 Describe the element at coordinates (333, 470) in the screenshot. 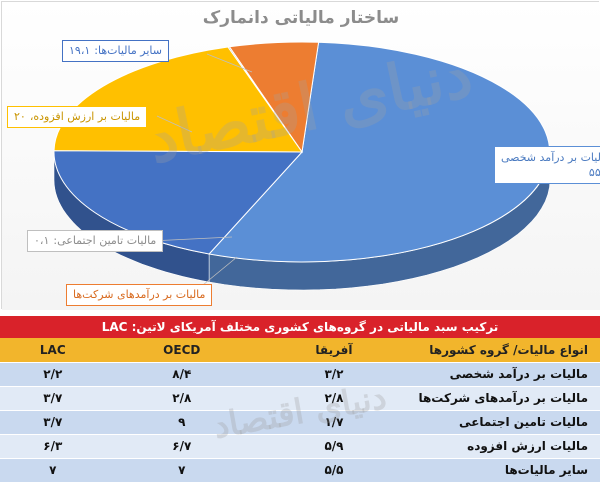

I see `table-cell: ۵/۵` at that location.